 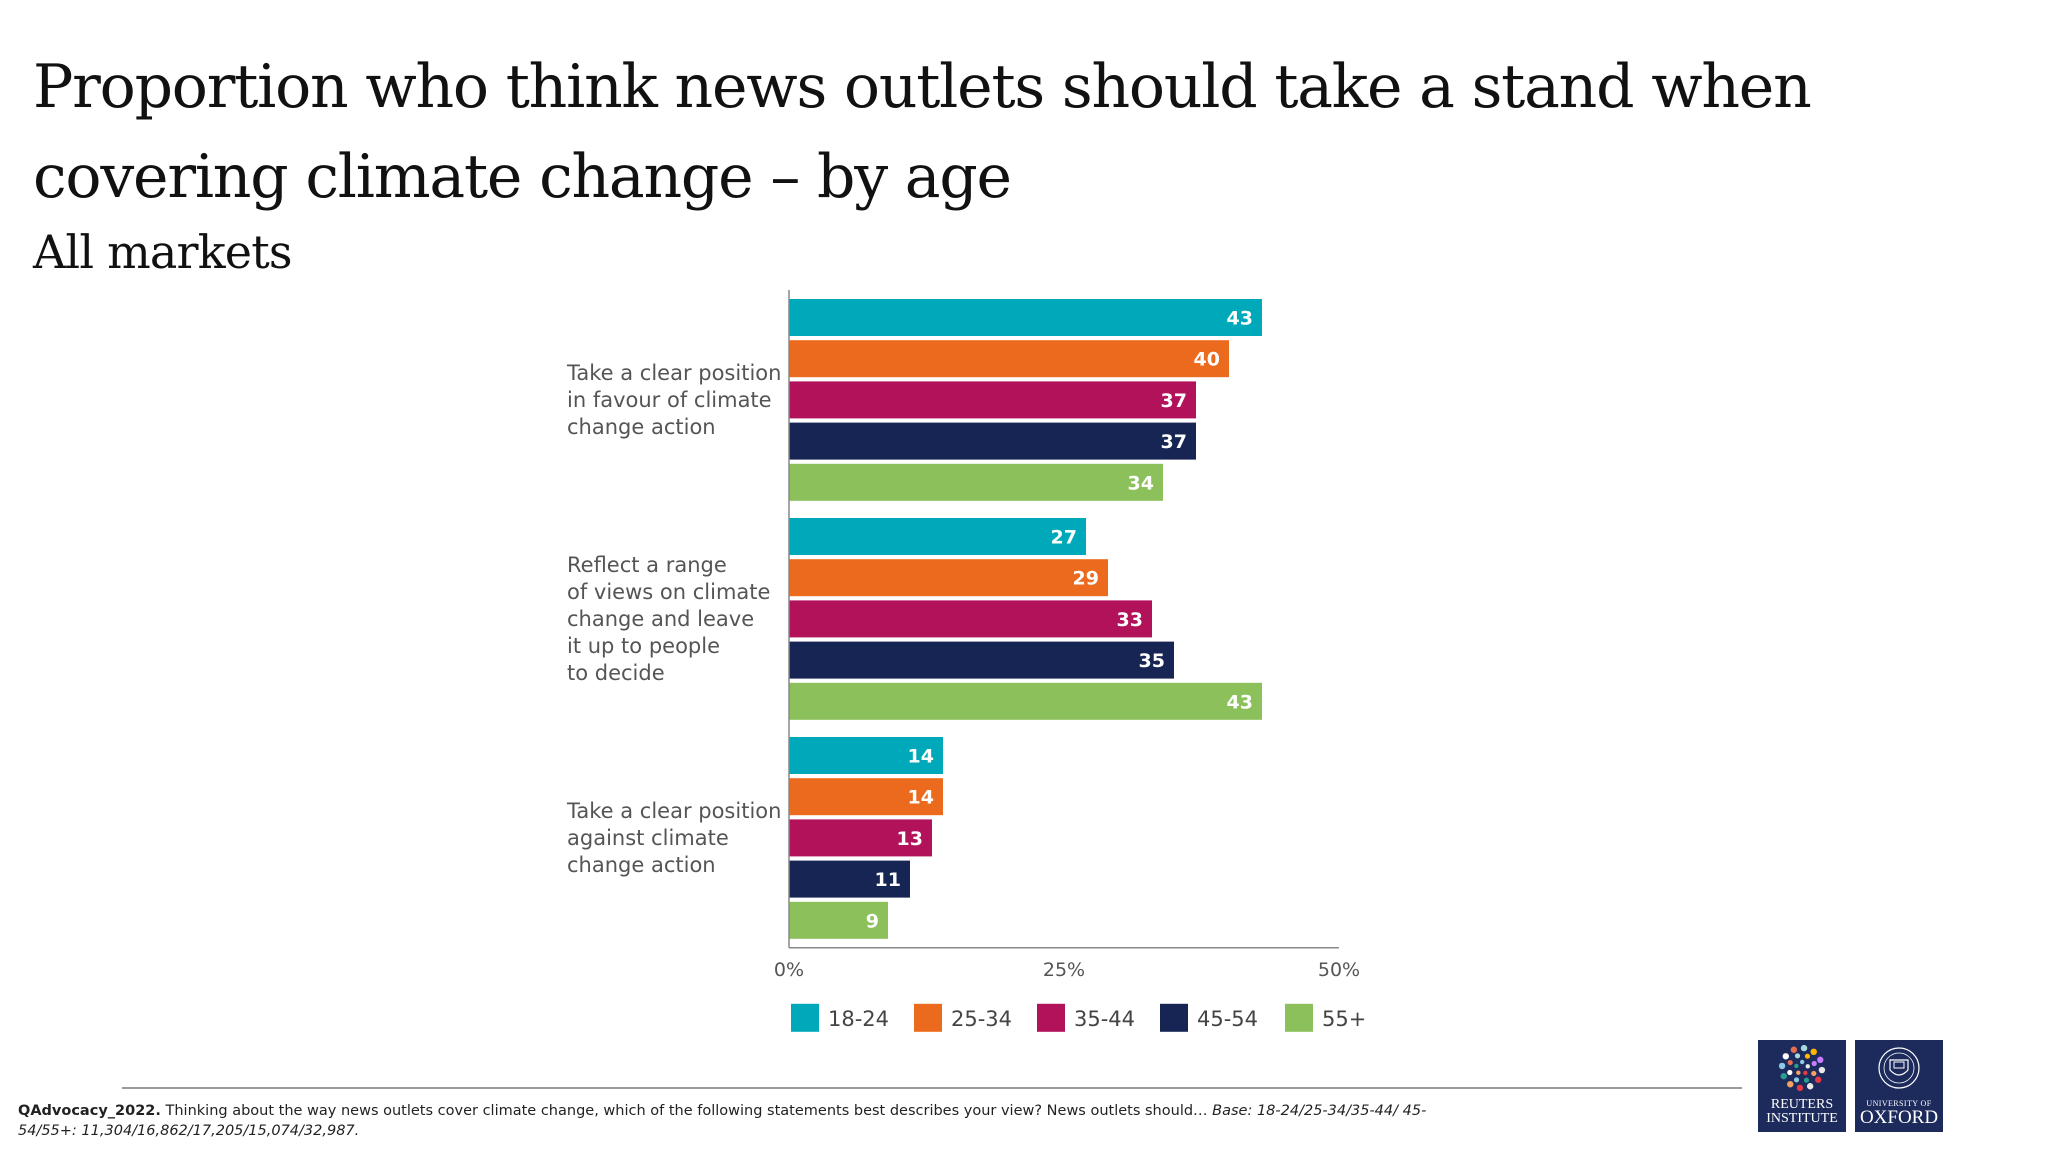 What do you see at coordinates (668, 592) in the screenshot?
I see `category-label: of views on climate` at bounding box center [668, 592].